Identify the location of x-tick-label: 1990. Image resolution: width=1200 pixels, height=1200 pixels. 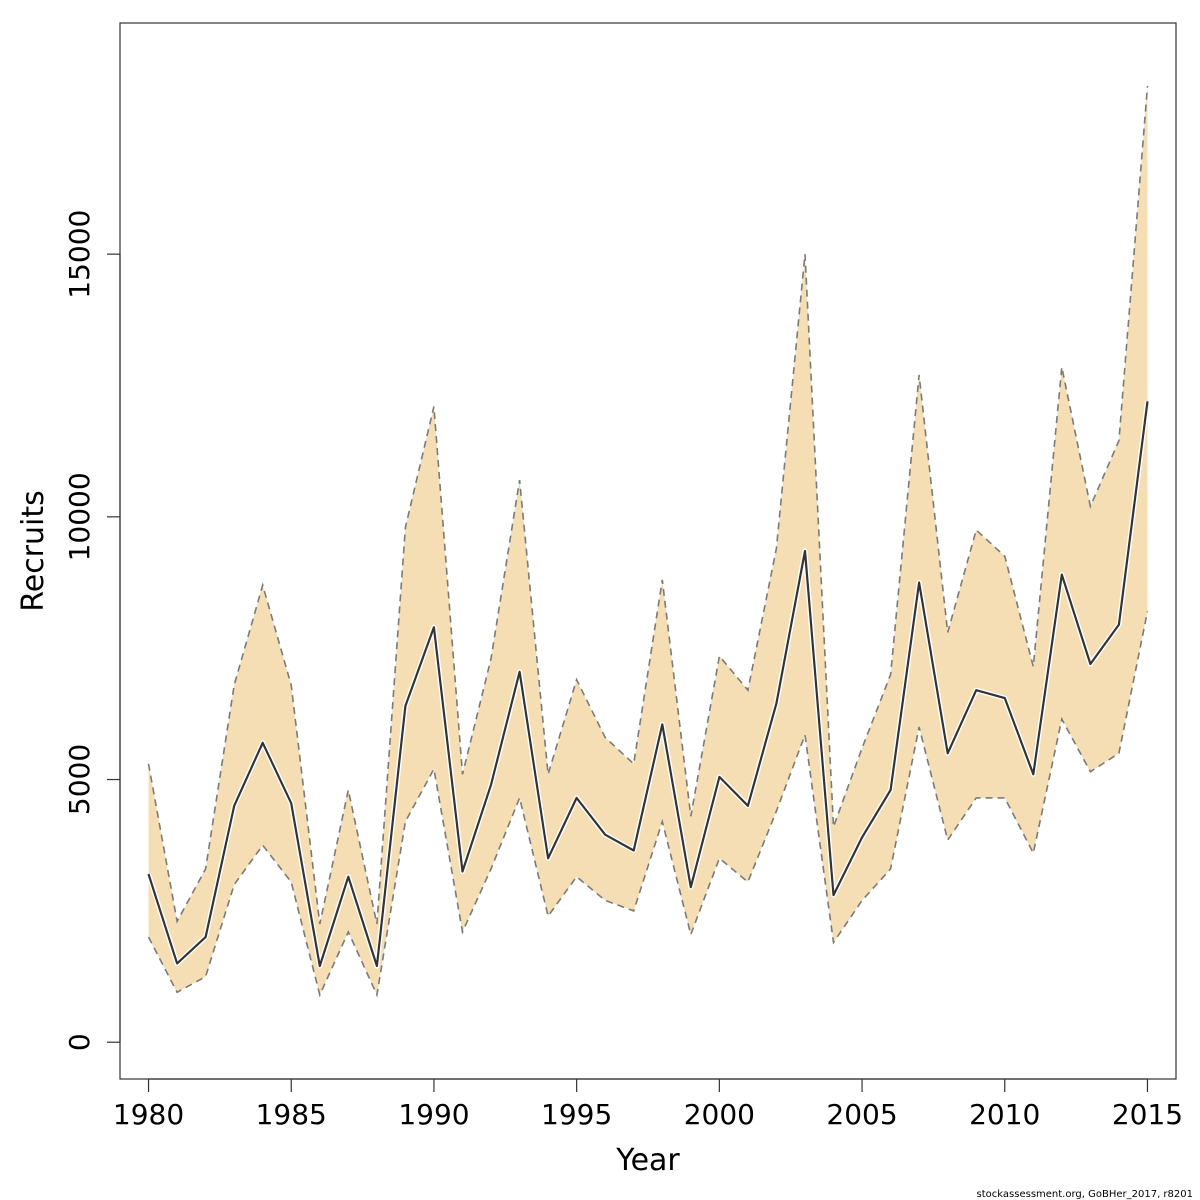
(433, 1114).